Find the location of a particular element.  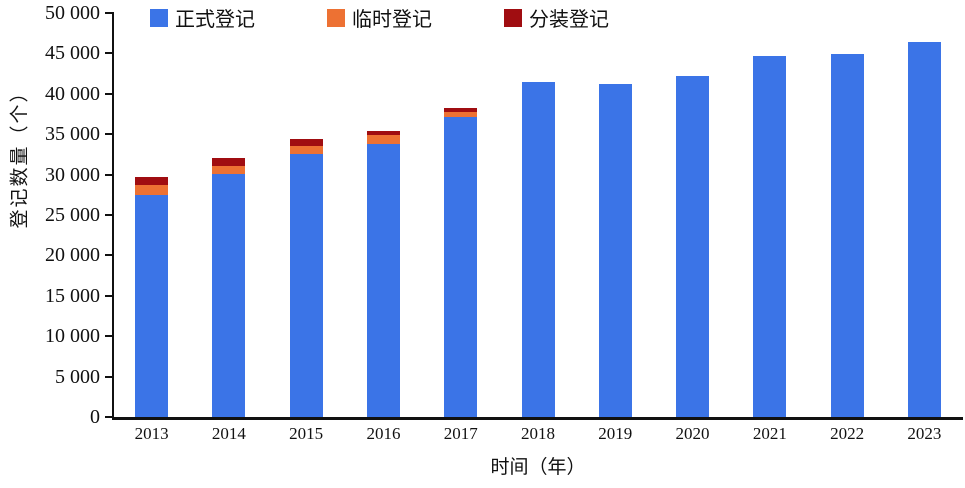

x-tick-label-2018: 2018 is located at coordinates (538, 433).